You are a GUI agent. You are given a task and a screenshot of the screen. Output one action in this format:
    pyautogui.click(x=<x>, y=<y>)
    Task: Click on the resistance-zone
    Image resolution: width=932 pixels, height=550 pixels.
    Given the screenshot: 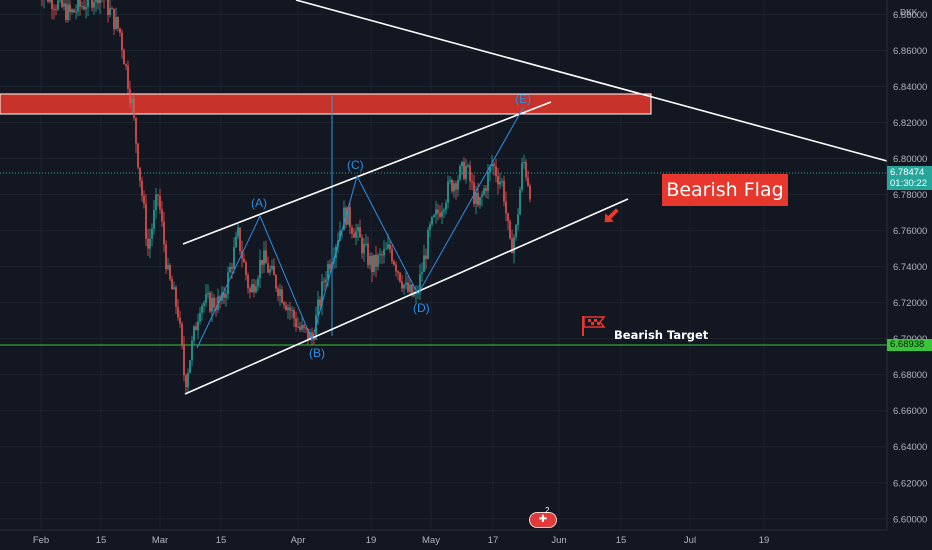 What is the action you would take?
    pyautogui.click(x=326, y=104)
    